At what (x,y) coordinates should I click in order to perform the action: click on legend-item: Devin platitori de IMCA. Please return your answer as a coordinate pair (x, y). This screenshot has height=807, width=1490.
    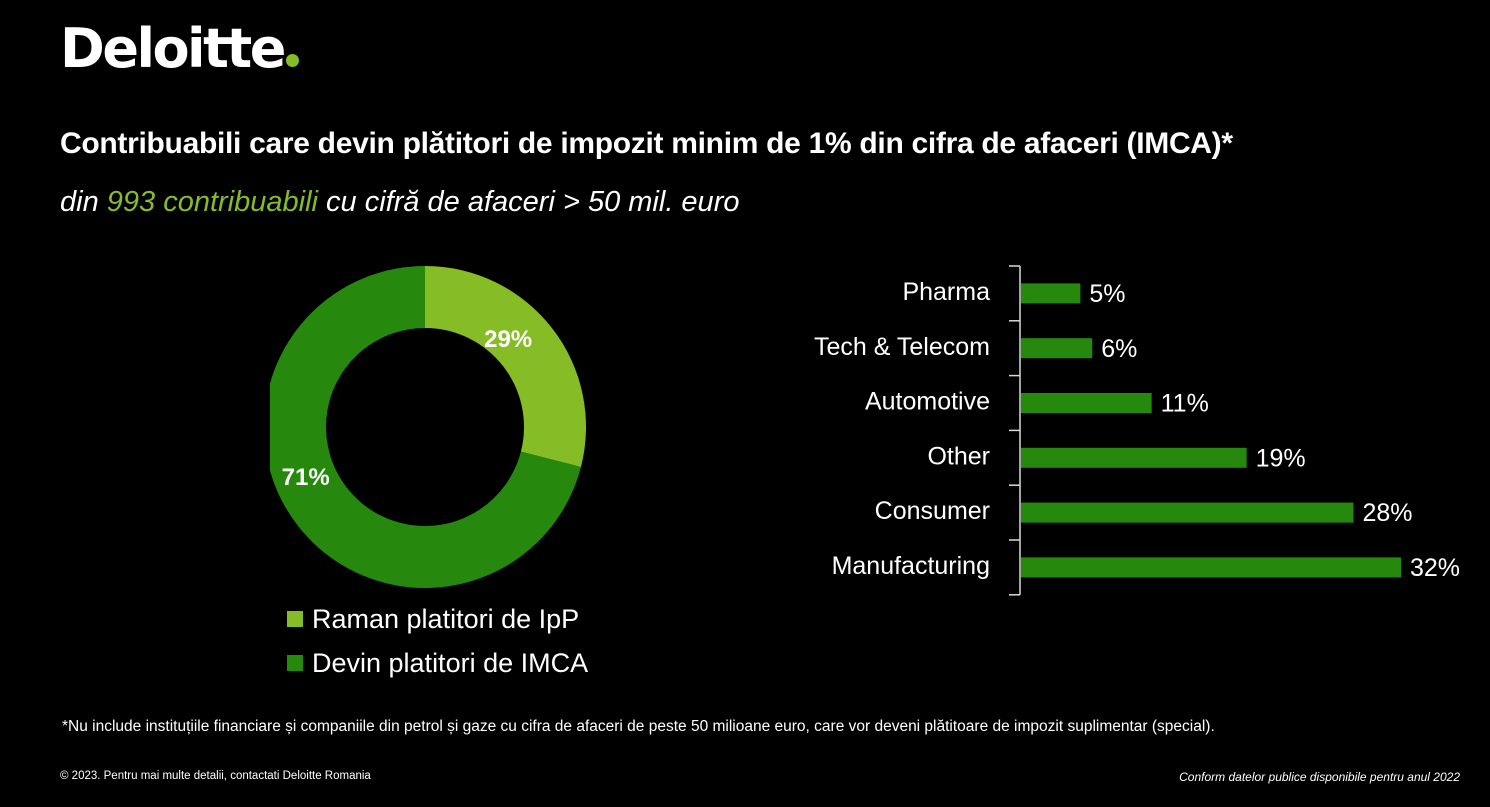
    Looking at the image, I should click on (437, 663).